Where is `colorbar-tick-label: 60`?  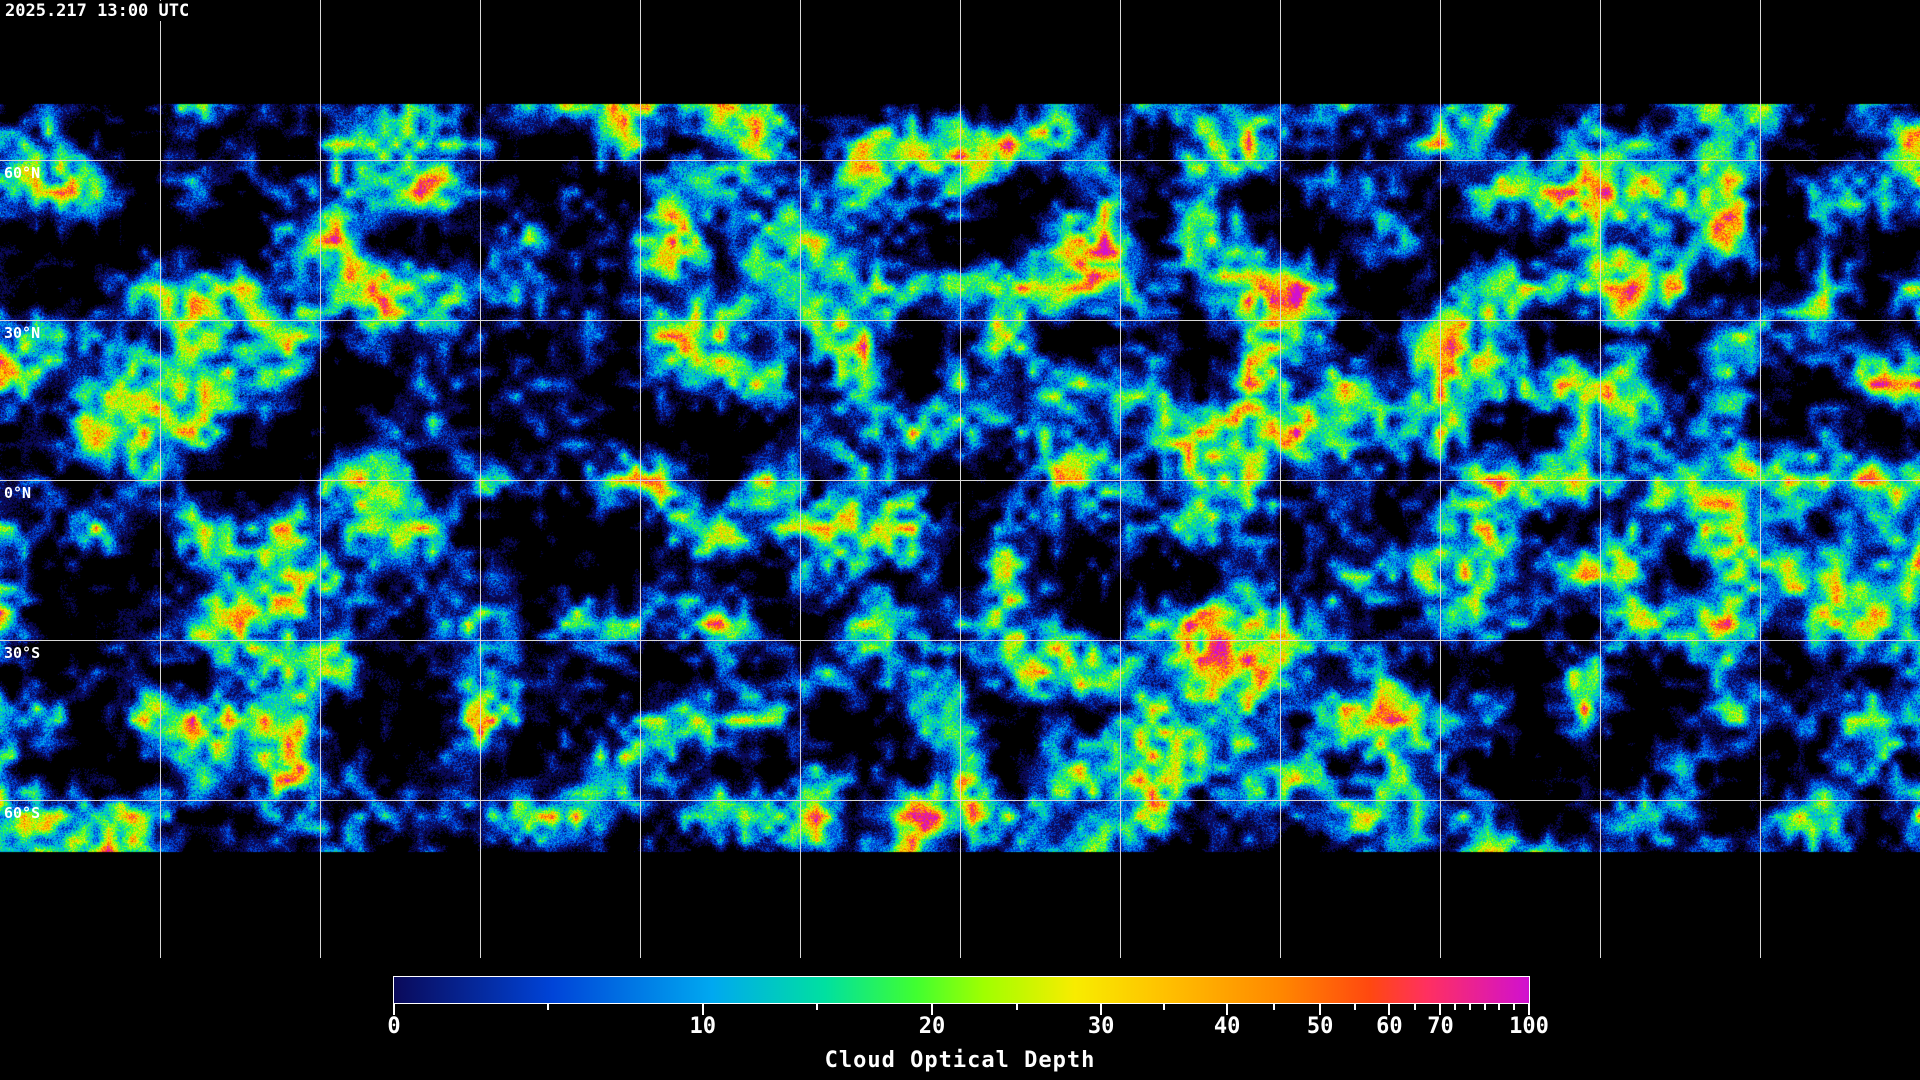
colorbar-tick-label: 60 is located at coordinates (1389, 1026).